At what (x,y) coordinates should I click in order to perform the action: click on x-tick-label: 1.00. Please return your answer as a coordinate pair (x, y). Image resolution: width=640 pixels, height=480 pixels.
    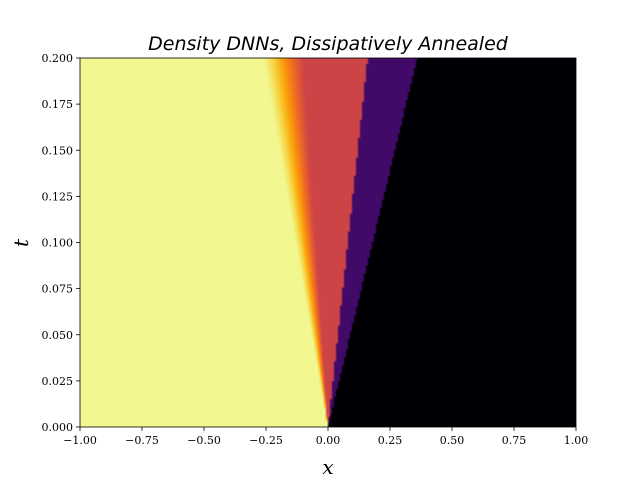
    Looking at the image, I should click on (576, 440).